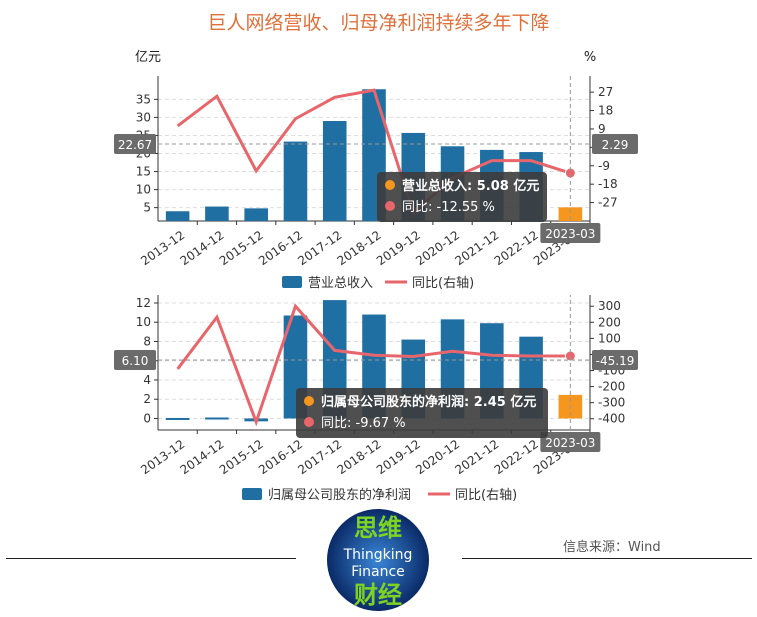  Describe the element at coordinates (378, 23) in the screenshot. I see `chart-title: 巨人网络营收、归母净利润持续多年下降` at that location.